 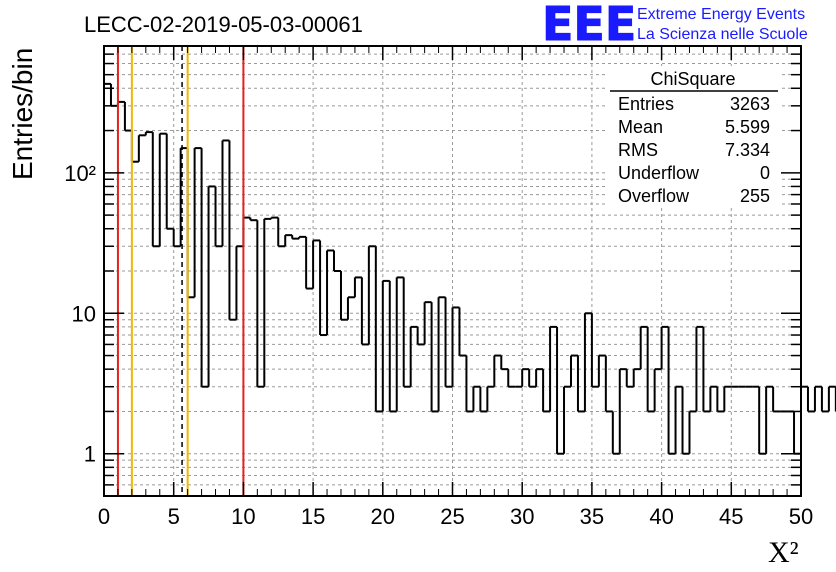 I want to click on brand-line-2: La Scienza nelle Scuole, so click(x=722, y=34).